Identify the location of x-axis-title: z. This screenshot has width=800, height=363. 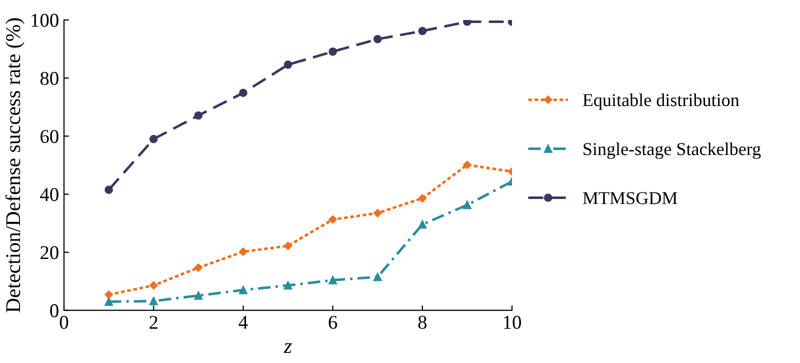
(288, 348).